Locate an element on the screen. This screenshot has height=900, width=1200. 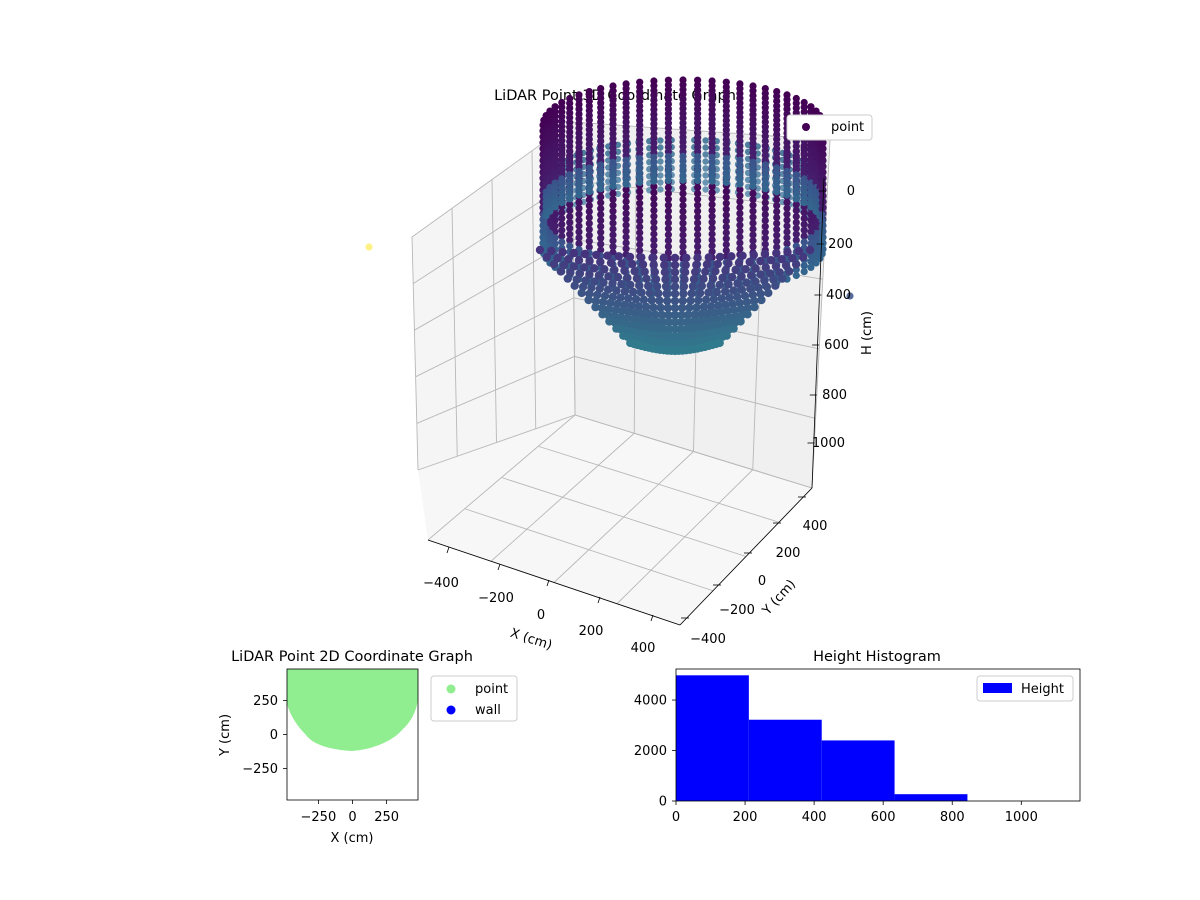
point-cloud-3d is located at coordinates (609, 216).